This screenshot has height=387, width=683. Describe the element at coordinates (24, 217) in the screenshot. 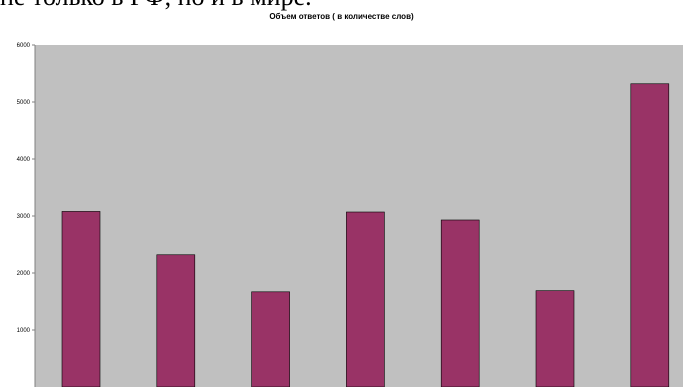

I see `y-tick-label: 3000` at that location.